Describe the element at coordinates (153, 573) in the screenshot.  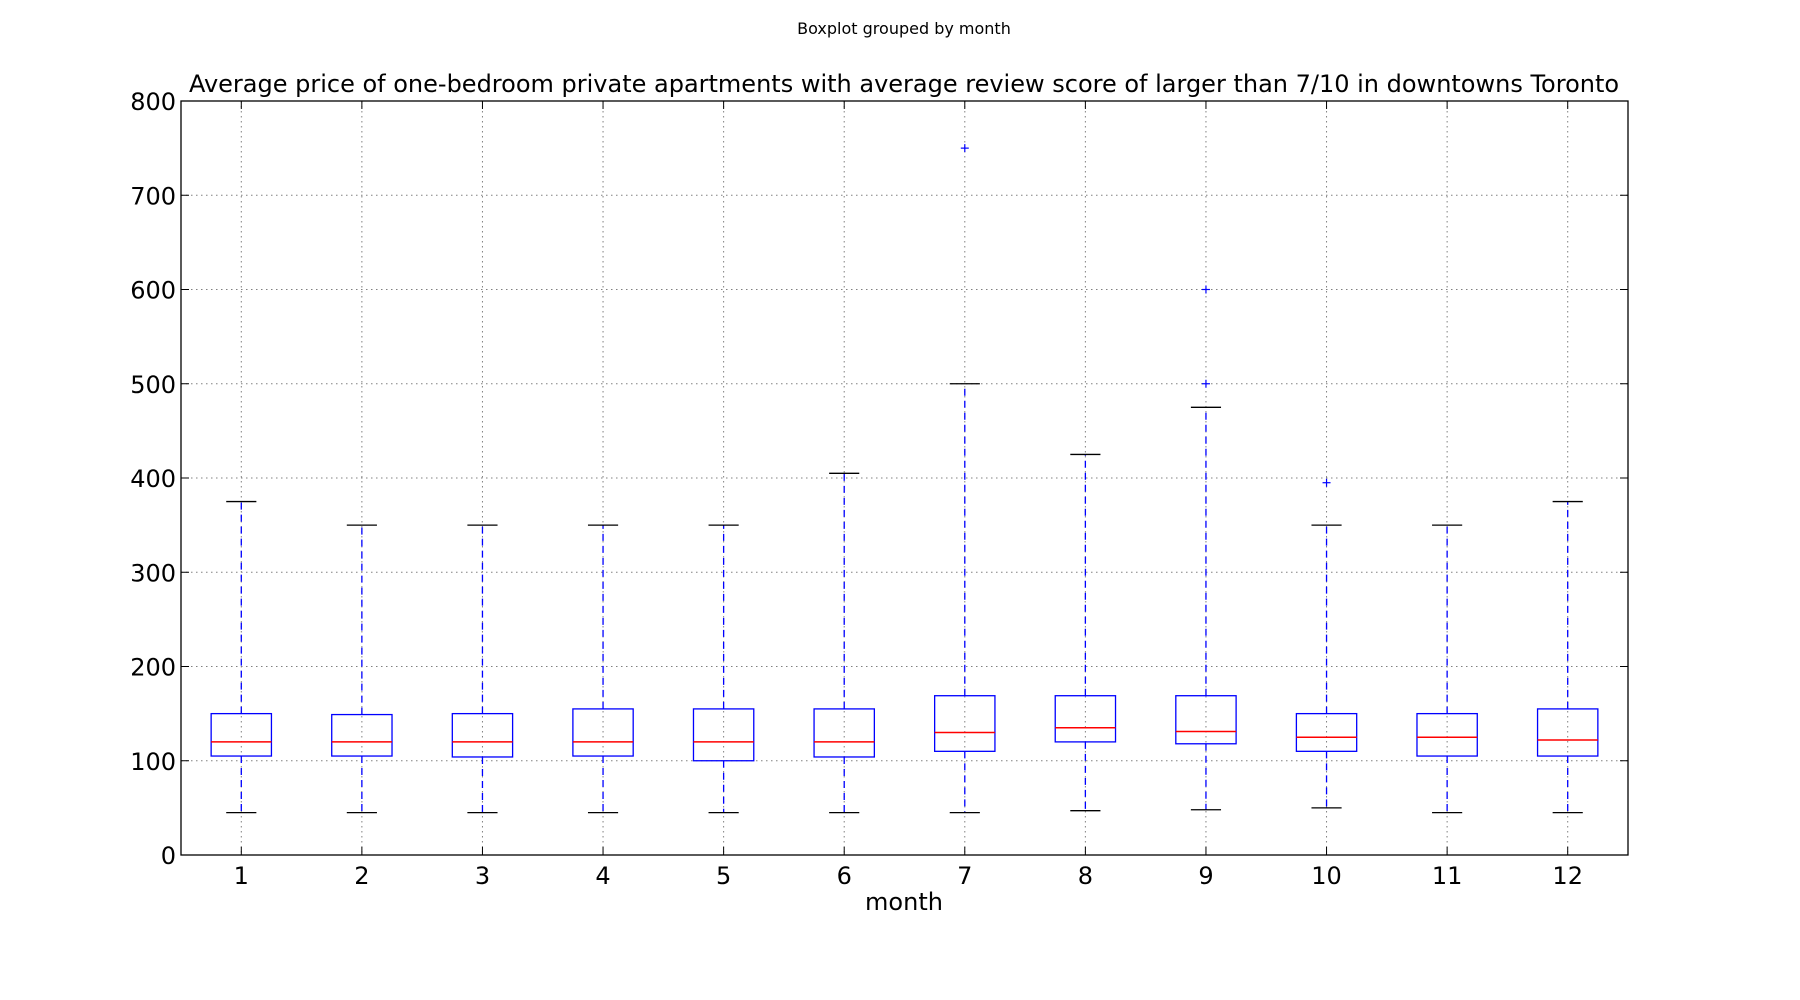
I see `y-tick-label: 300` at that location.